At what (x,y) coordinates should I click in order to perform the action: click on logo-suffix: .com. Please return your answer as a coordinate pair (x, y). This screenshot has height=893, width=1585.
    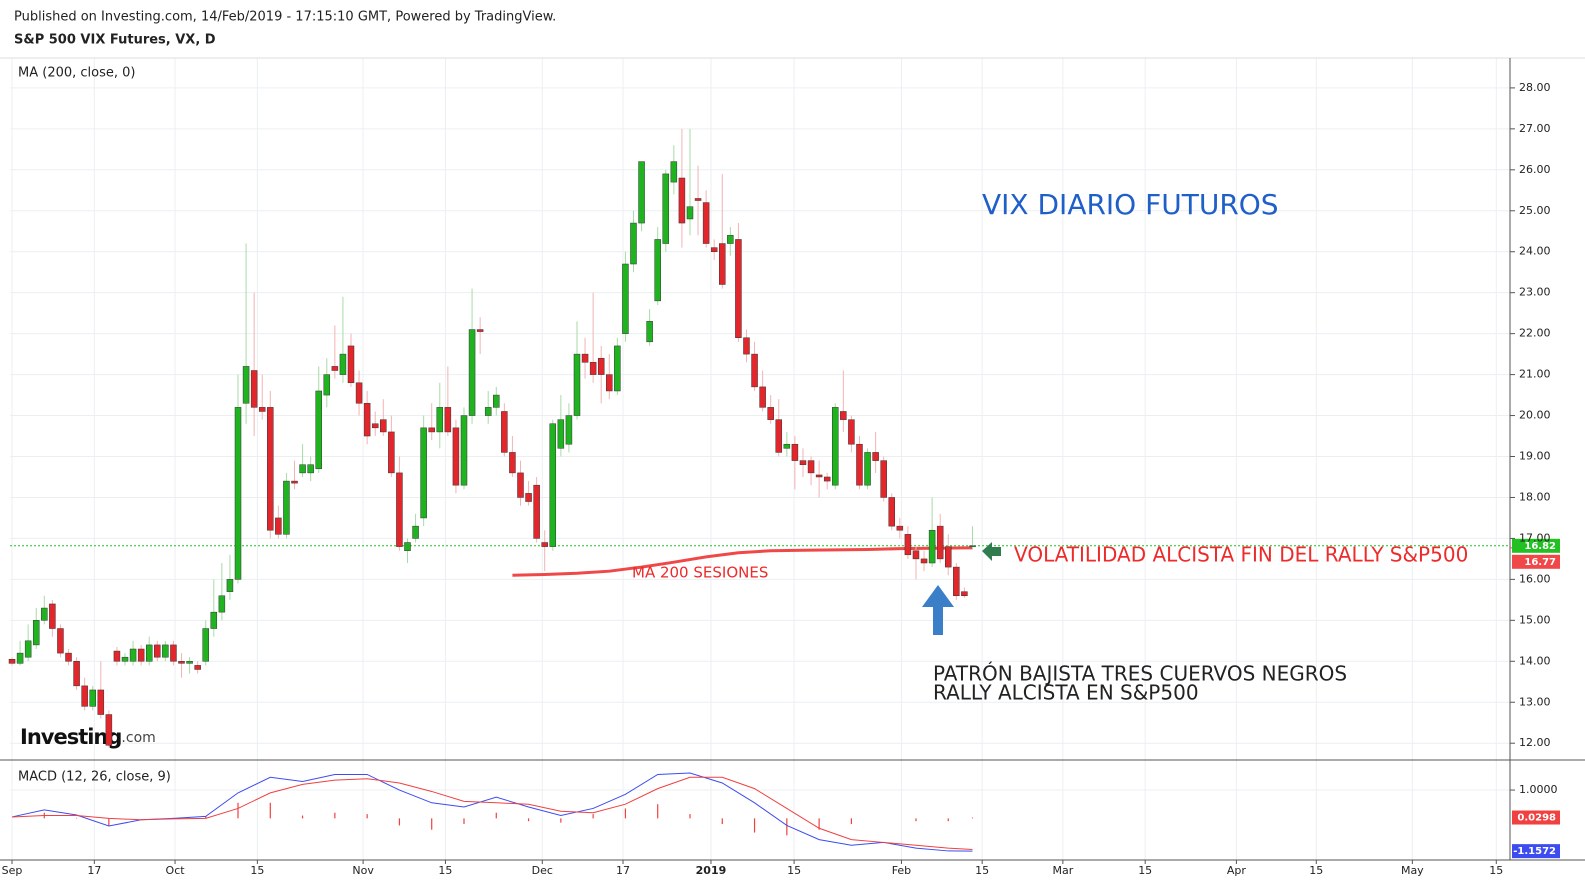
    Looking at the image, I should click on (138, 738).